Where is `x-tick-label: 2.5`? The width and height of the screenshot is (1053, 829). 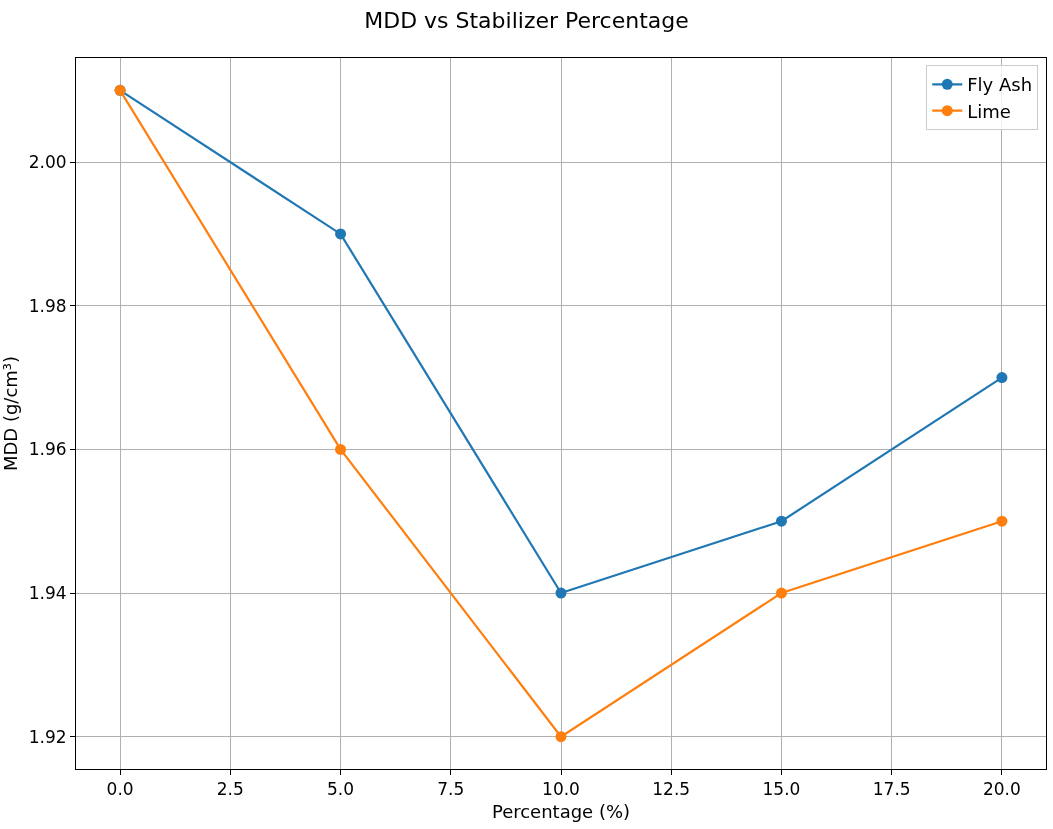
x-tick-label: 2.5 is located at coordinates (230, 789).